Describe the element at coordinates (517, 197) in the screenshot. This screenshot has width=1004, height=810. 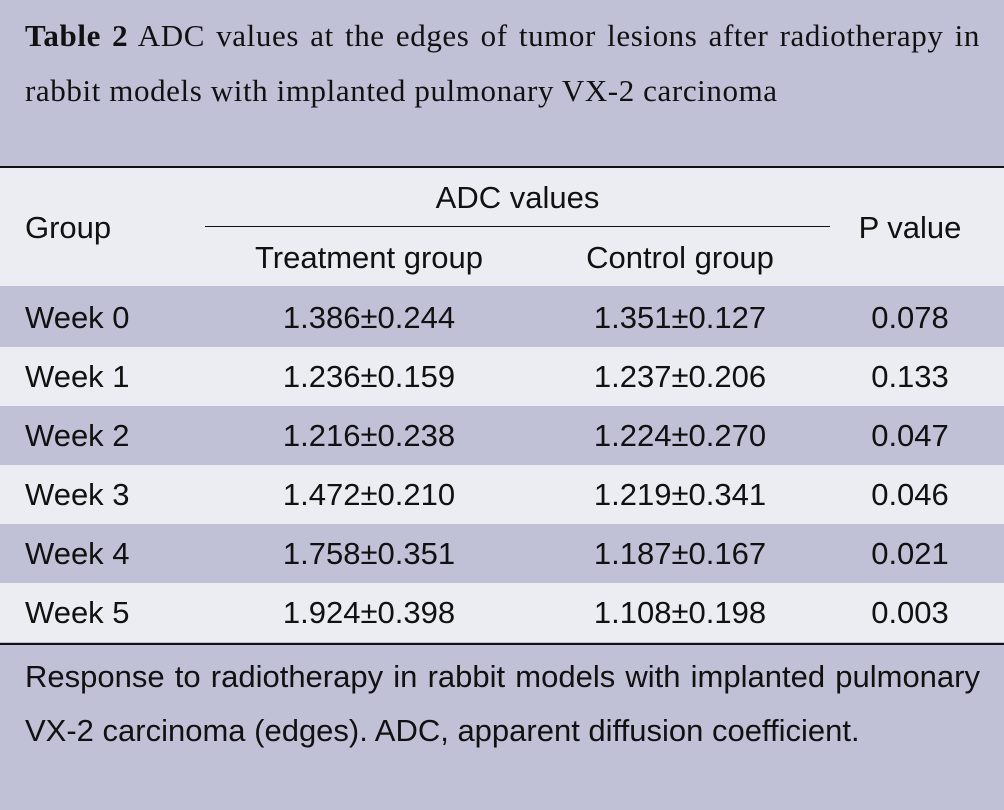
I see `header-adc-values: ADC values` at that location.